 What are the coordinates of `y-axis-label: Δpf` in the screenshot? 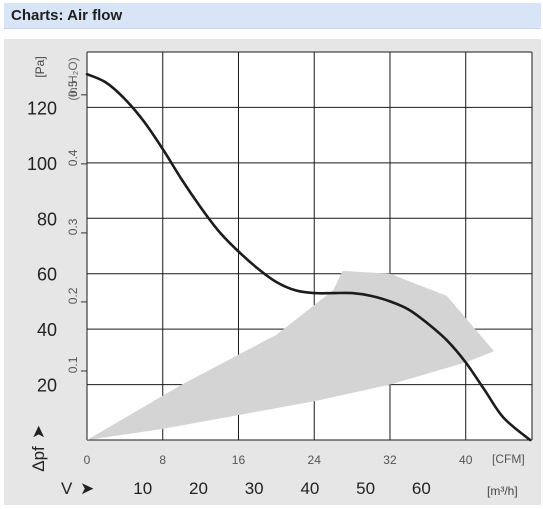 It's located at (38, 459).